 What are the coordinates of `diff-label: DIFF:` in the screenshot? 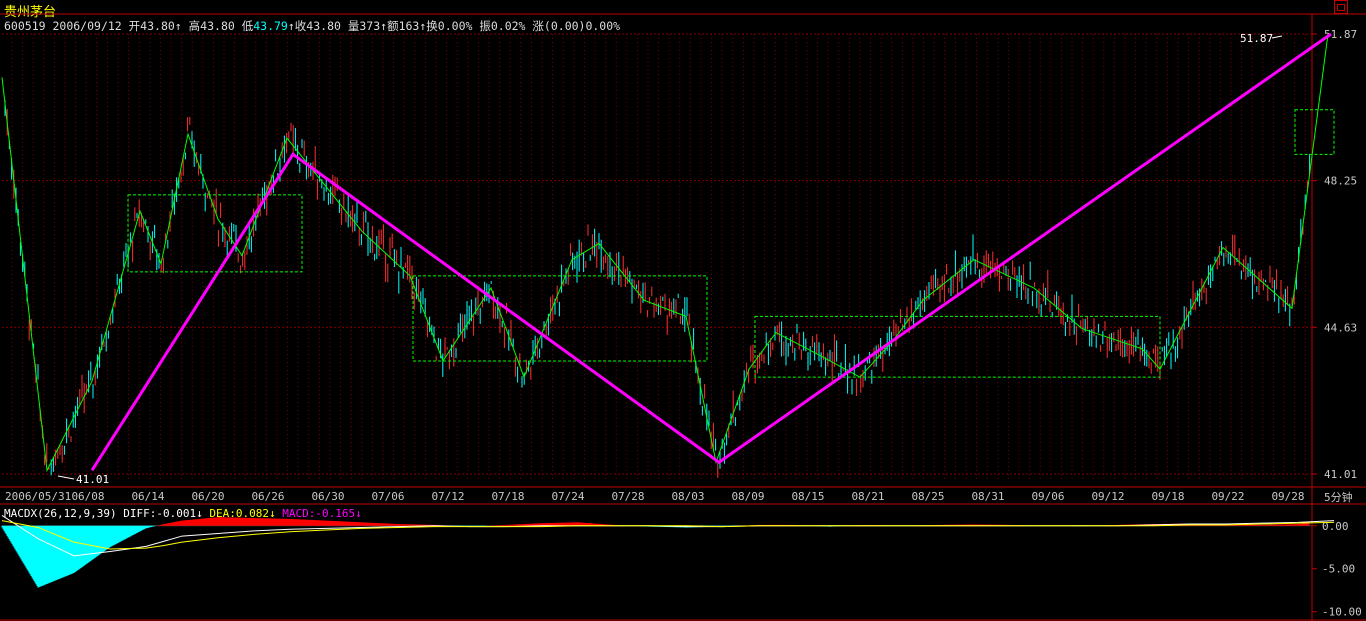 It's located at (140, 513).